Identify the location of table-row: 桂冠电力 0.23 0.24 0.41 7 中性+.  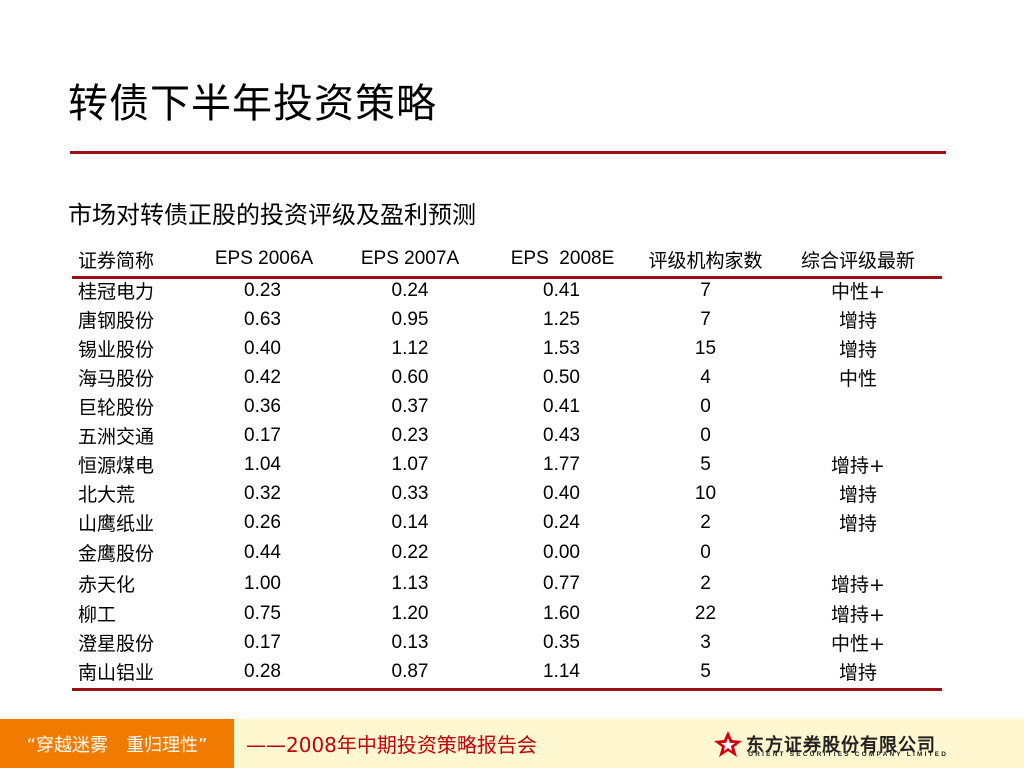
(506, 290).